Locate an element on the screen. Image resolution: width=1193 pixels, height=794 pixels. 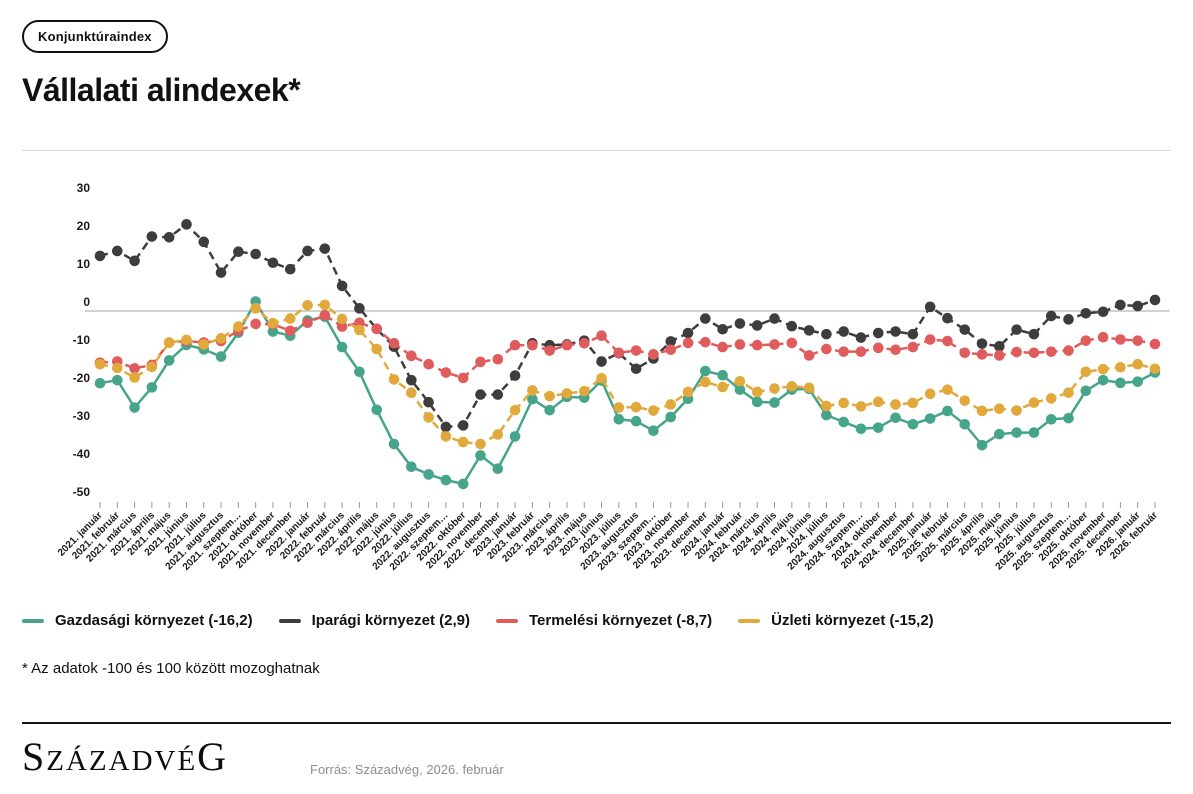
y-axis-tick-label: -10 is located at coordinates (82, 340).